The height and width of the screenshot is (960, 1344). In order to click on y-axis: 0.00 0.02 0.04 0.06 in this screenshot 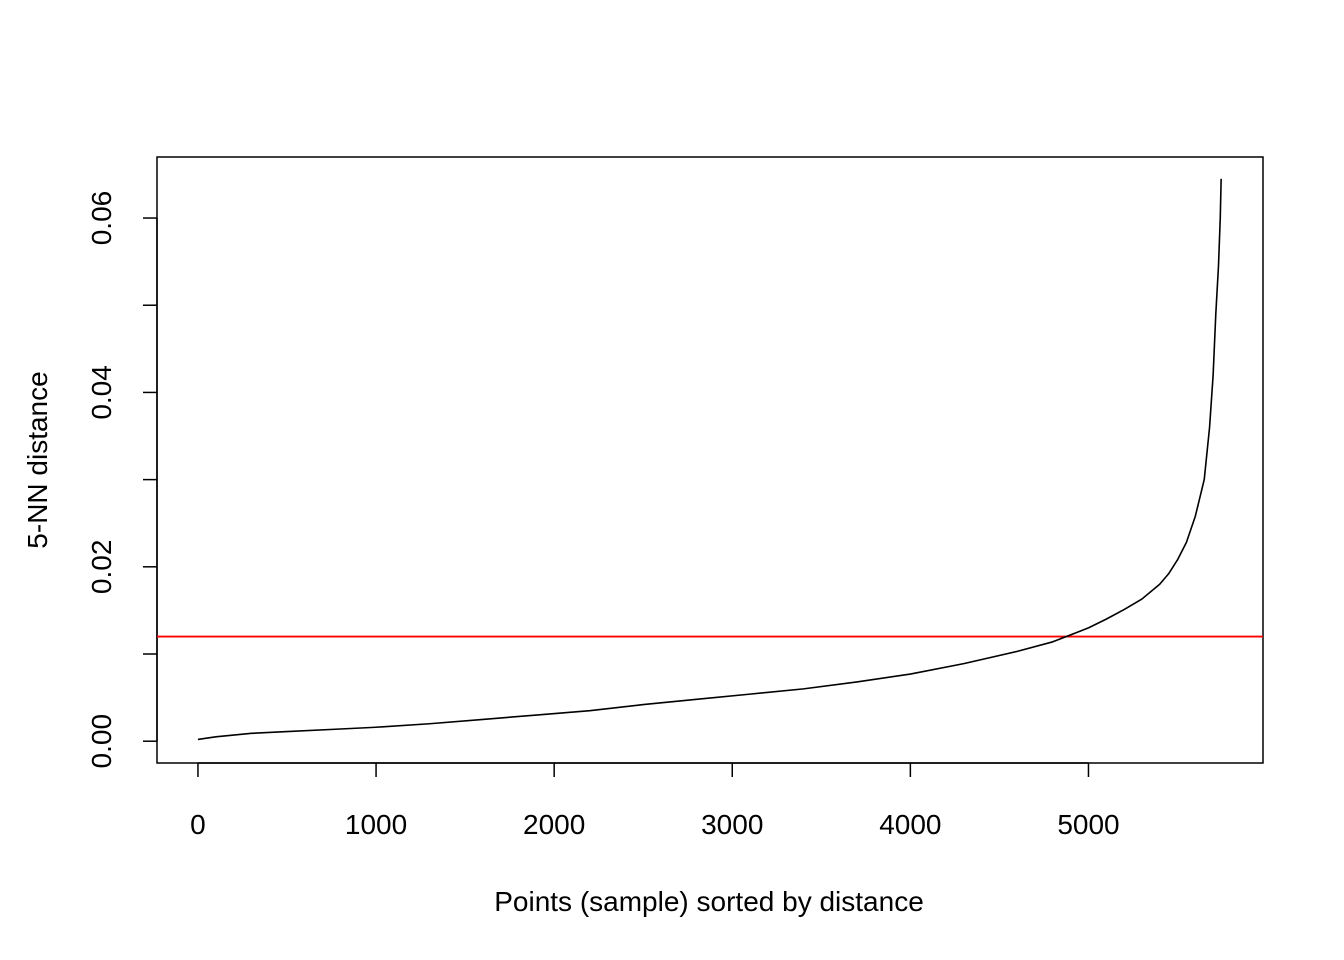, I will do `click(122, 480)`.